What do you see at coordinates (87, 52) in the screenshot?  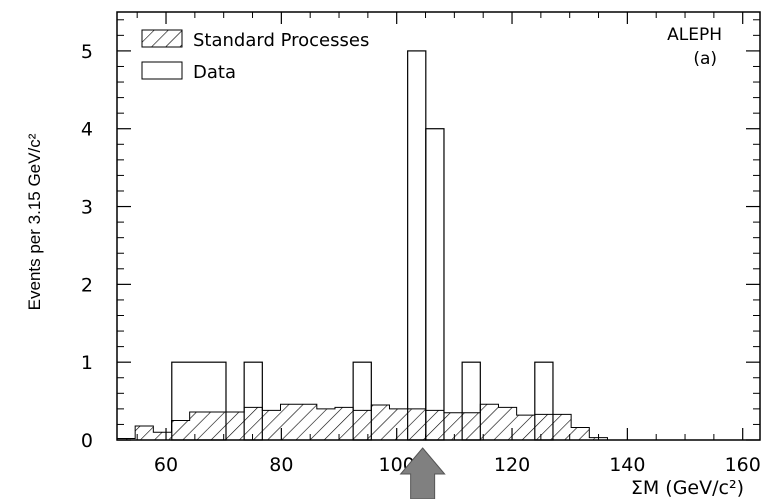 I see `y-tick-label: 5` at bounding box center [87, 52].